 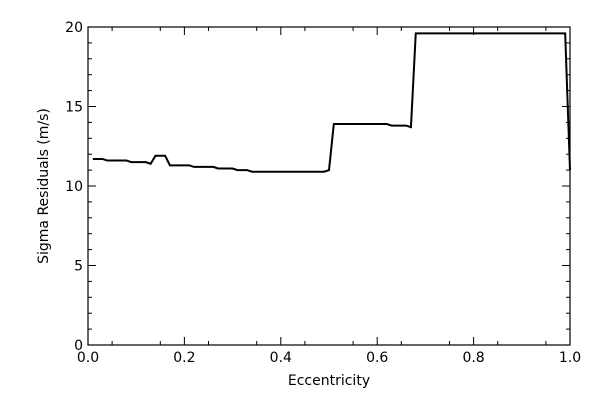 What do you see at coordinates (281, 358) in the screenshot?
I see `x-tick-label: 0.4` at bounding box center [281, 358].